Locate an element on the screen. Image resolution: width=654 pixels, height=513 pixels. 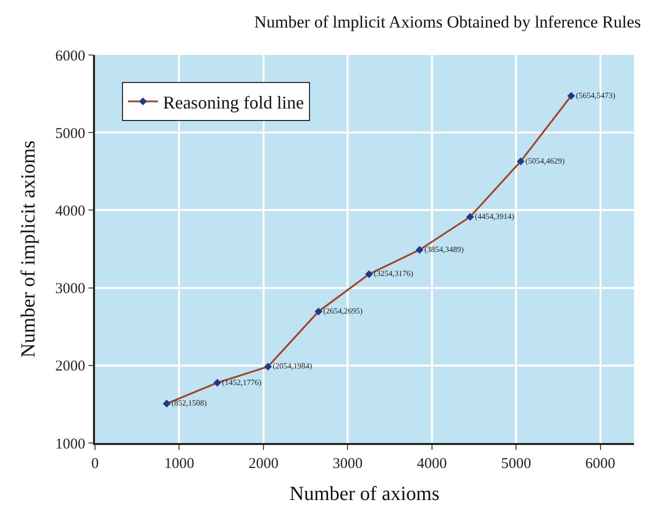
data-label: (5654,5473) is located at coordinates (596, 95).